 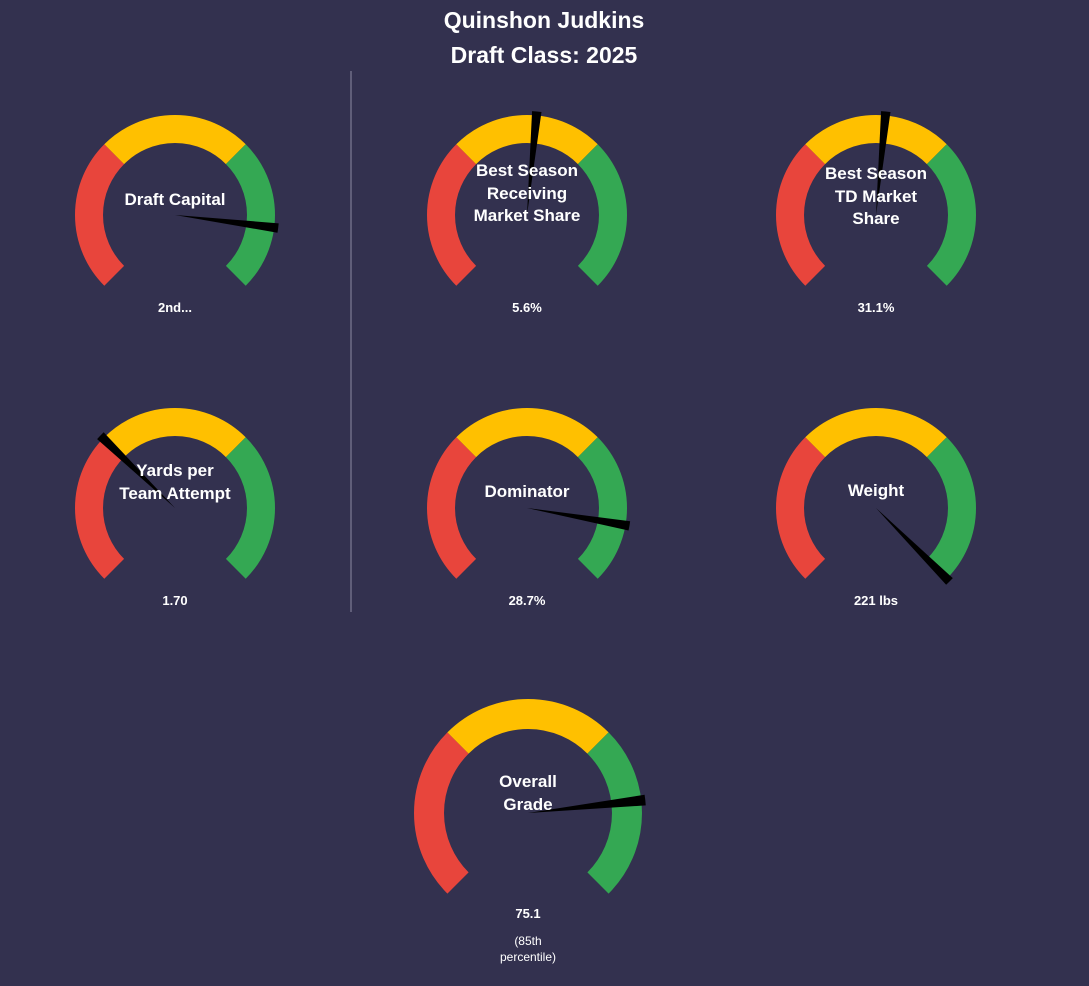 I want to click on gauge: Yards per Team Attempt 1.70, so click(x=175, y=508).